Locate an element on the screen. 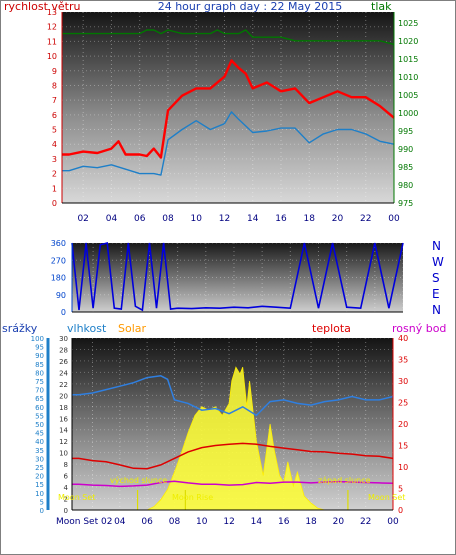  rain-tick: 25 is located at coordinates (39, 468).